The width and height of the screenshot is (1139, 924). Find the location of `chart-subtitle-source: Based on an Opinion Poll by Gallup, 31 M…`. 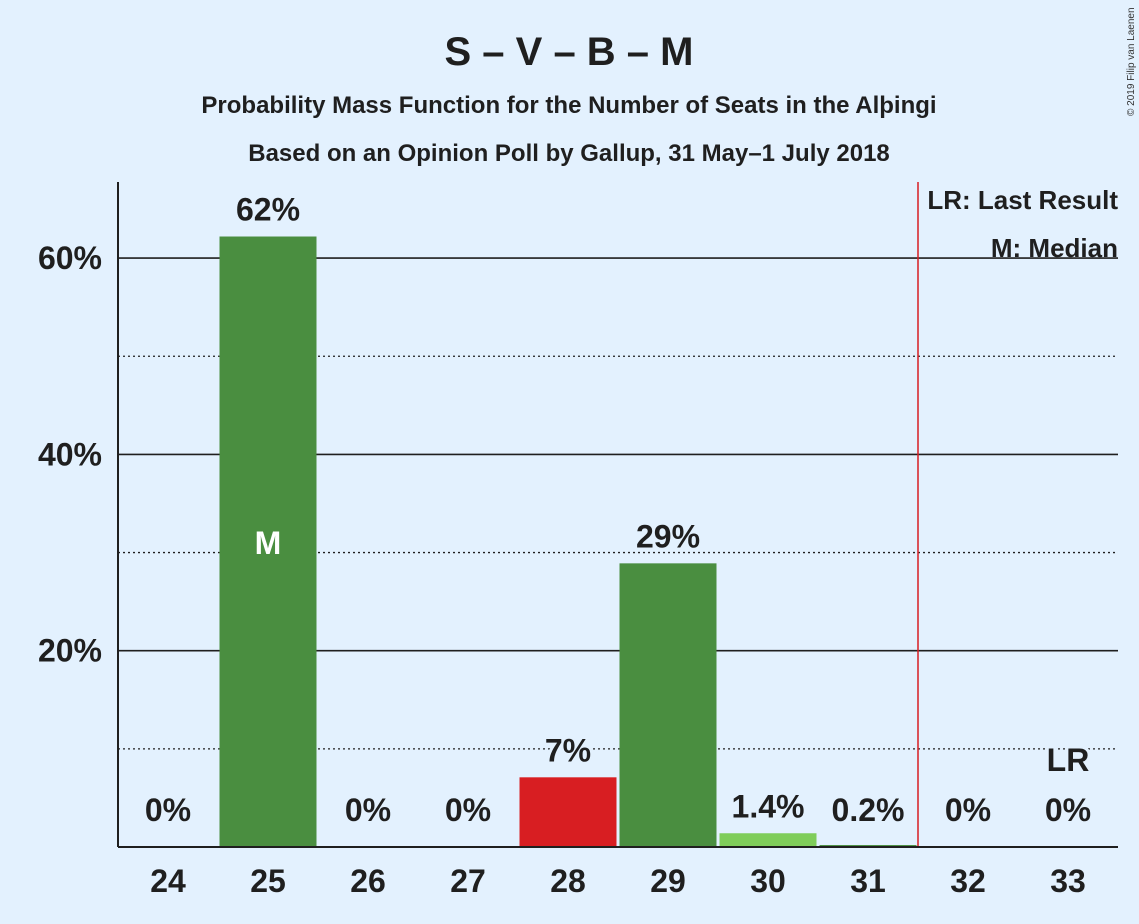

chart-subtitle-source: Based on an Opinion Poll by Gallup, 31 M… is located at coordinates (569, 153).